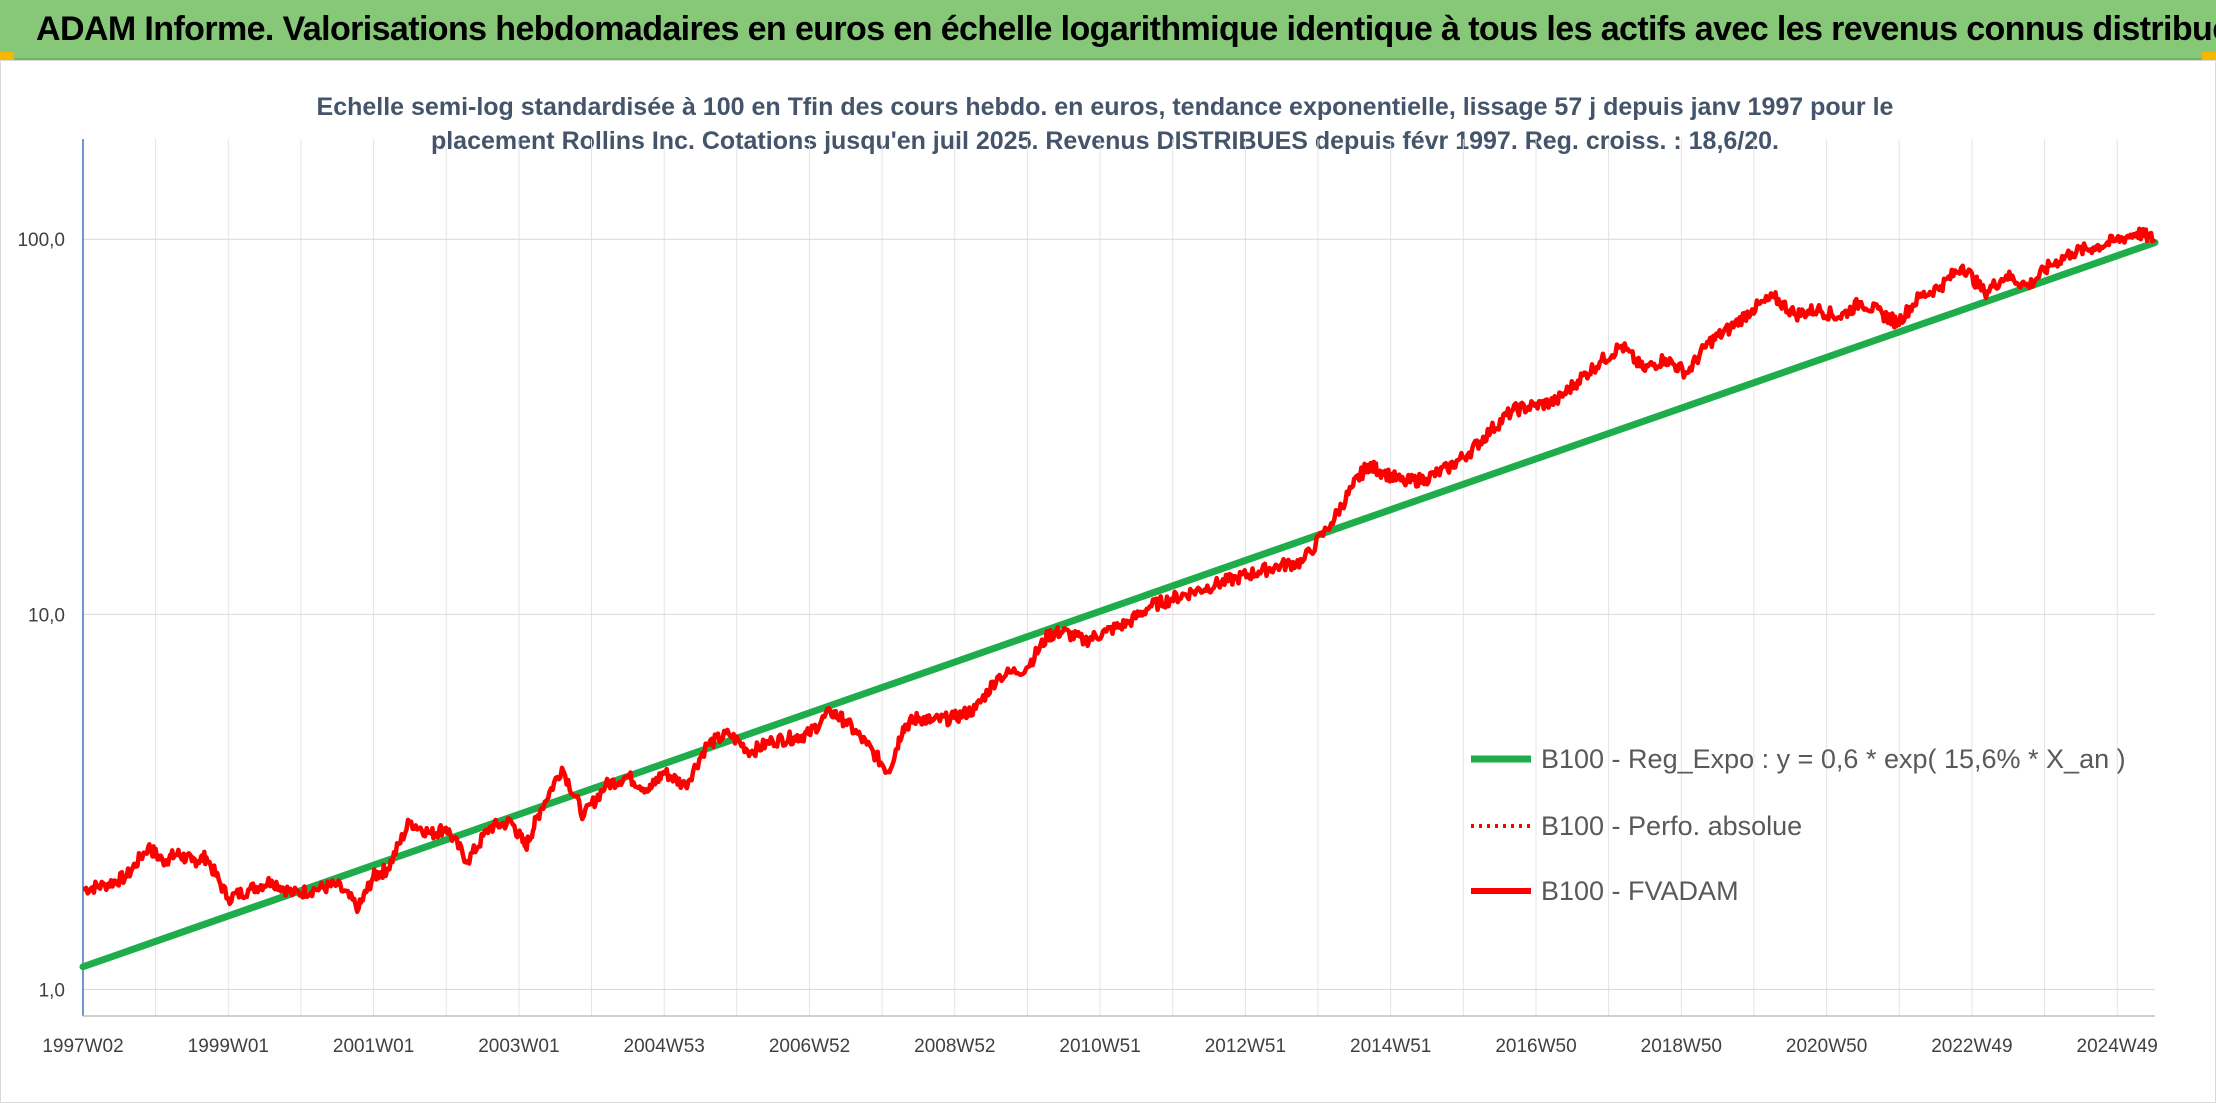 This screenshot has height=1103, width=2216. Describe the element at coordinates (1099, 1046) in the screenshot. I see `x-tick-label: 2010W51` at that location.